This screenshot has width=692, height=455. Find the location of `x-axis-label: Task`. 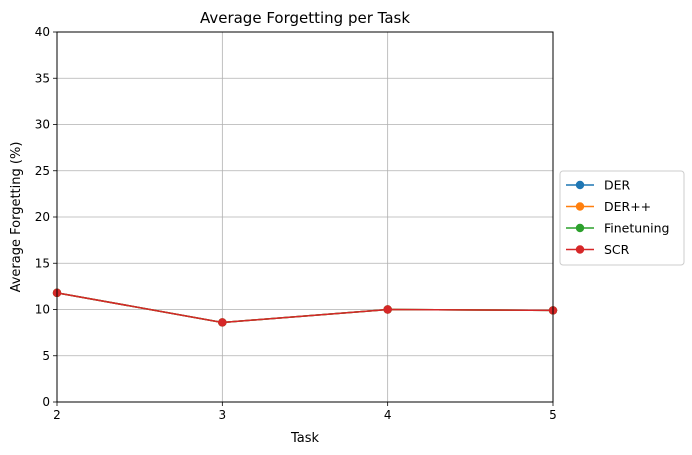

x-axis-label: Task is located at coordinates (305, 438).